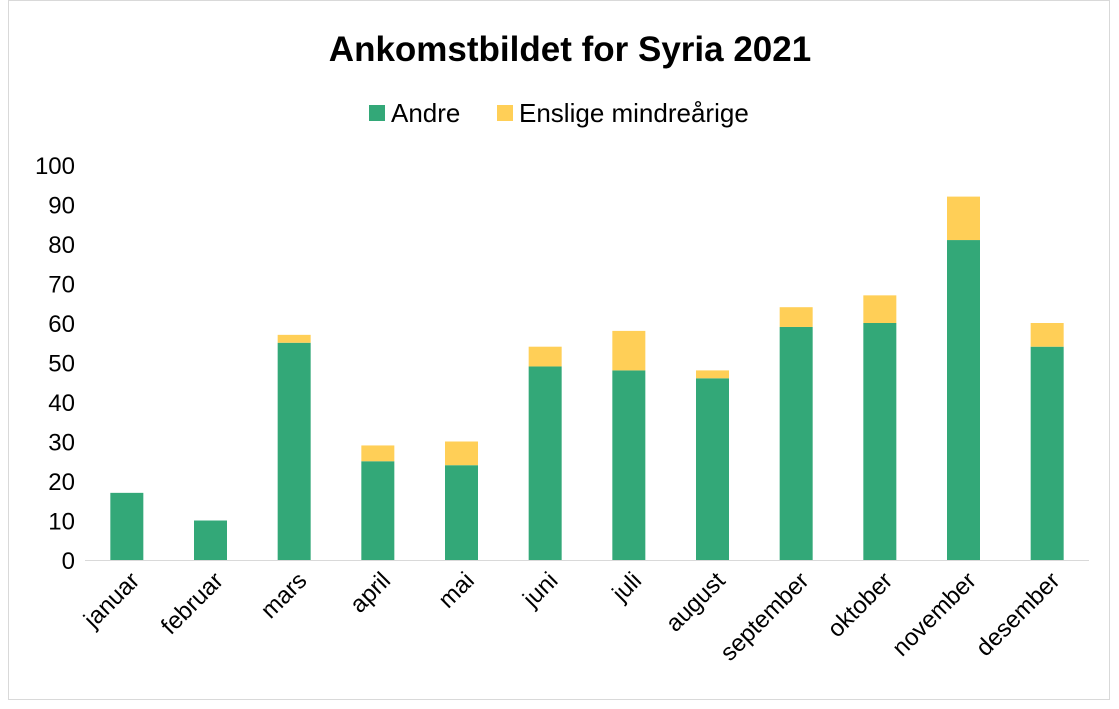 This screenshot has height=709, width=1119. Describe the element at coordinates (284, 595) in the screenshot. I see `x-tick-label-mars: mars` at that location.